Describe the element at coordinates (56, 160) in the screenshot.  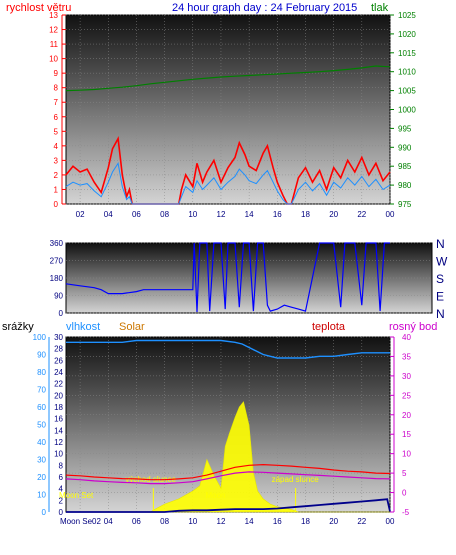
I see `wind-tick-label: 3` at that location.